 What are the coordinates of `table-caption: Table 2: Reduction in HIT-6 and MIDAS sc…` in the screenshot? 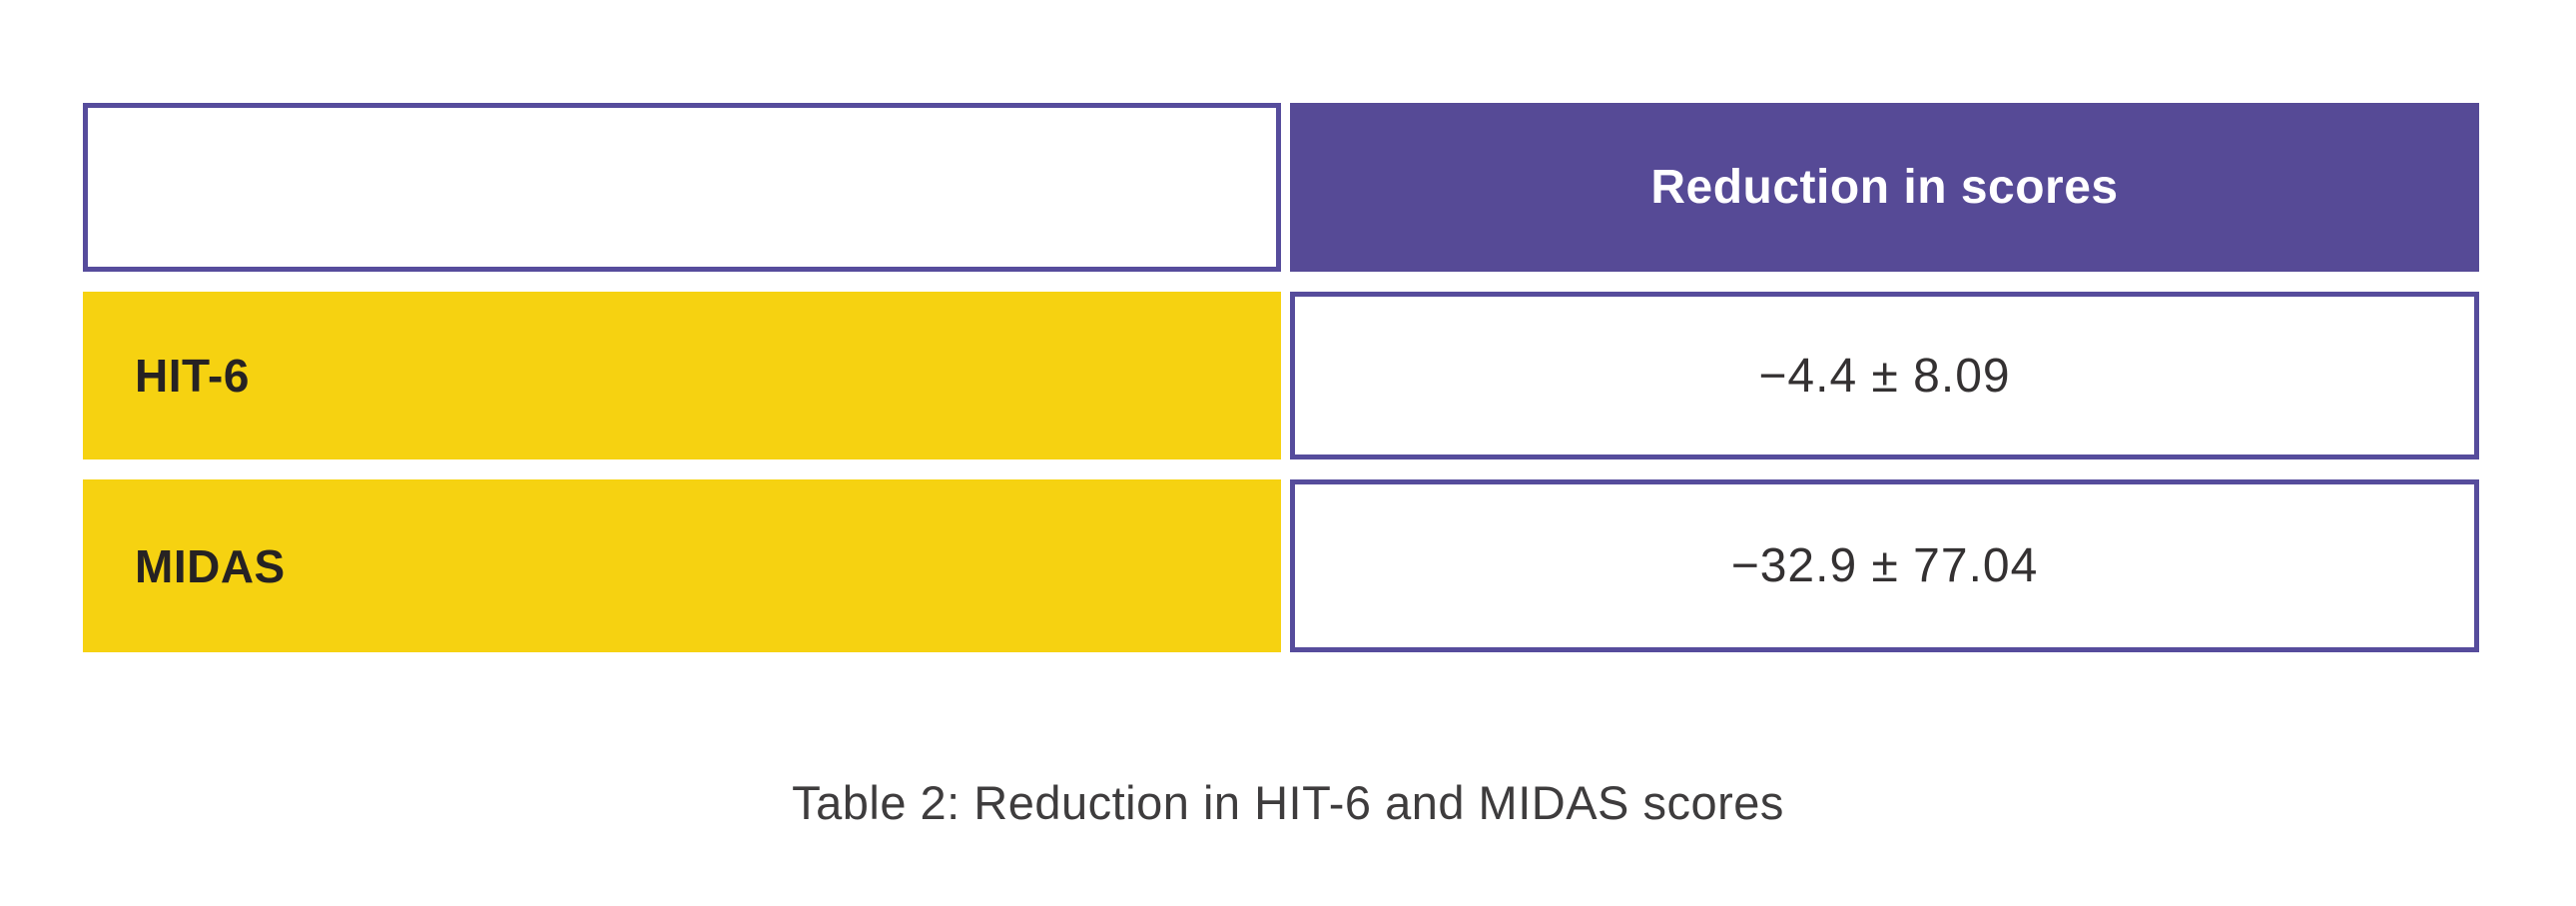 It's located at (1288, 802).